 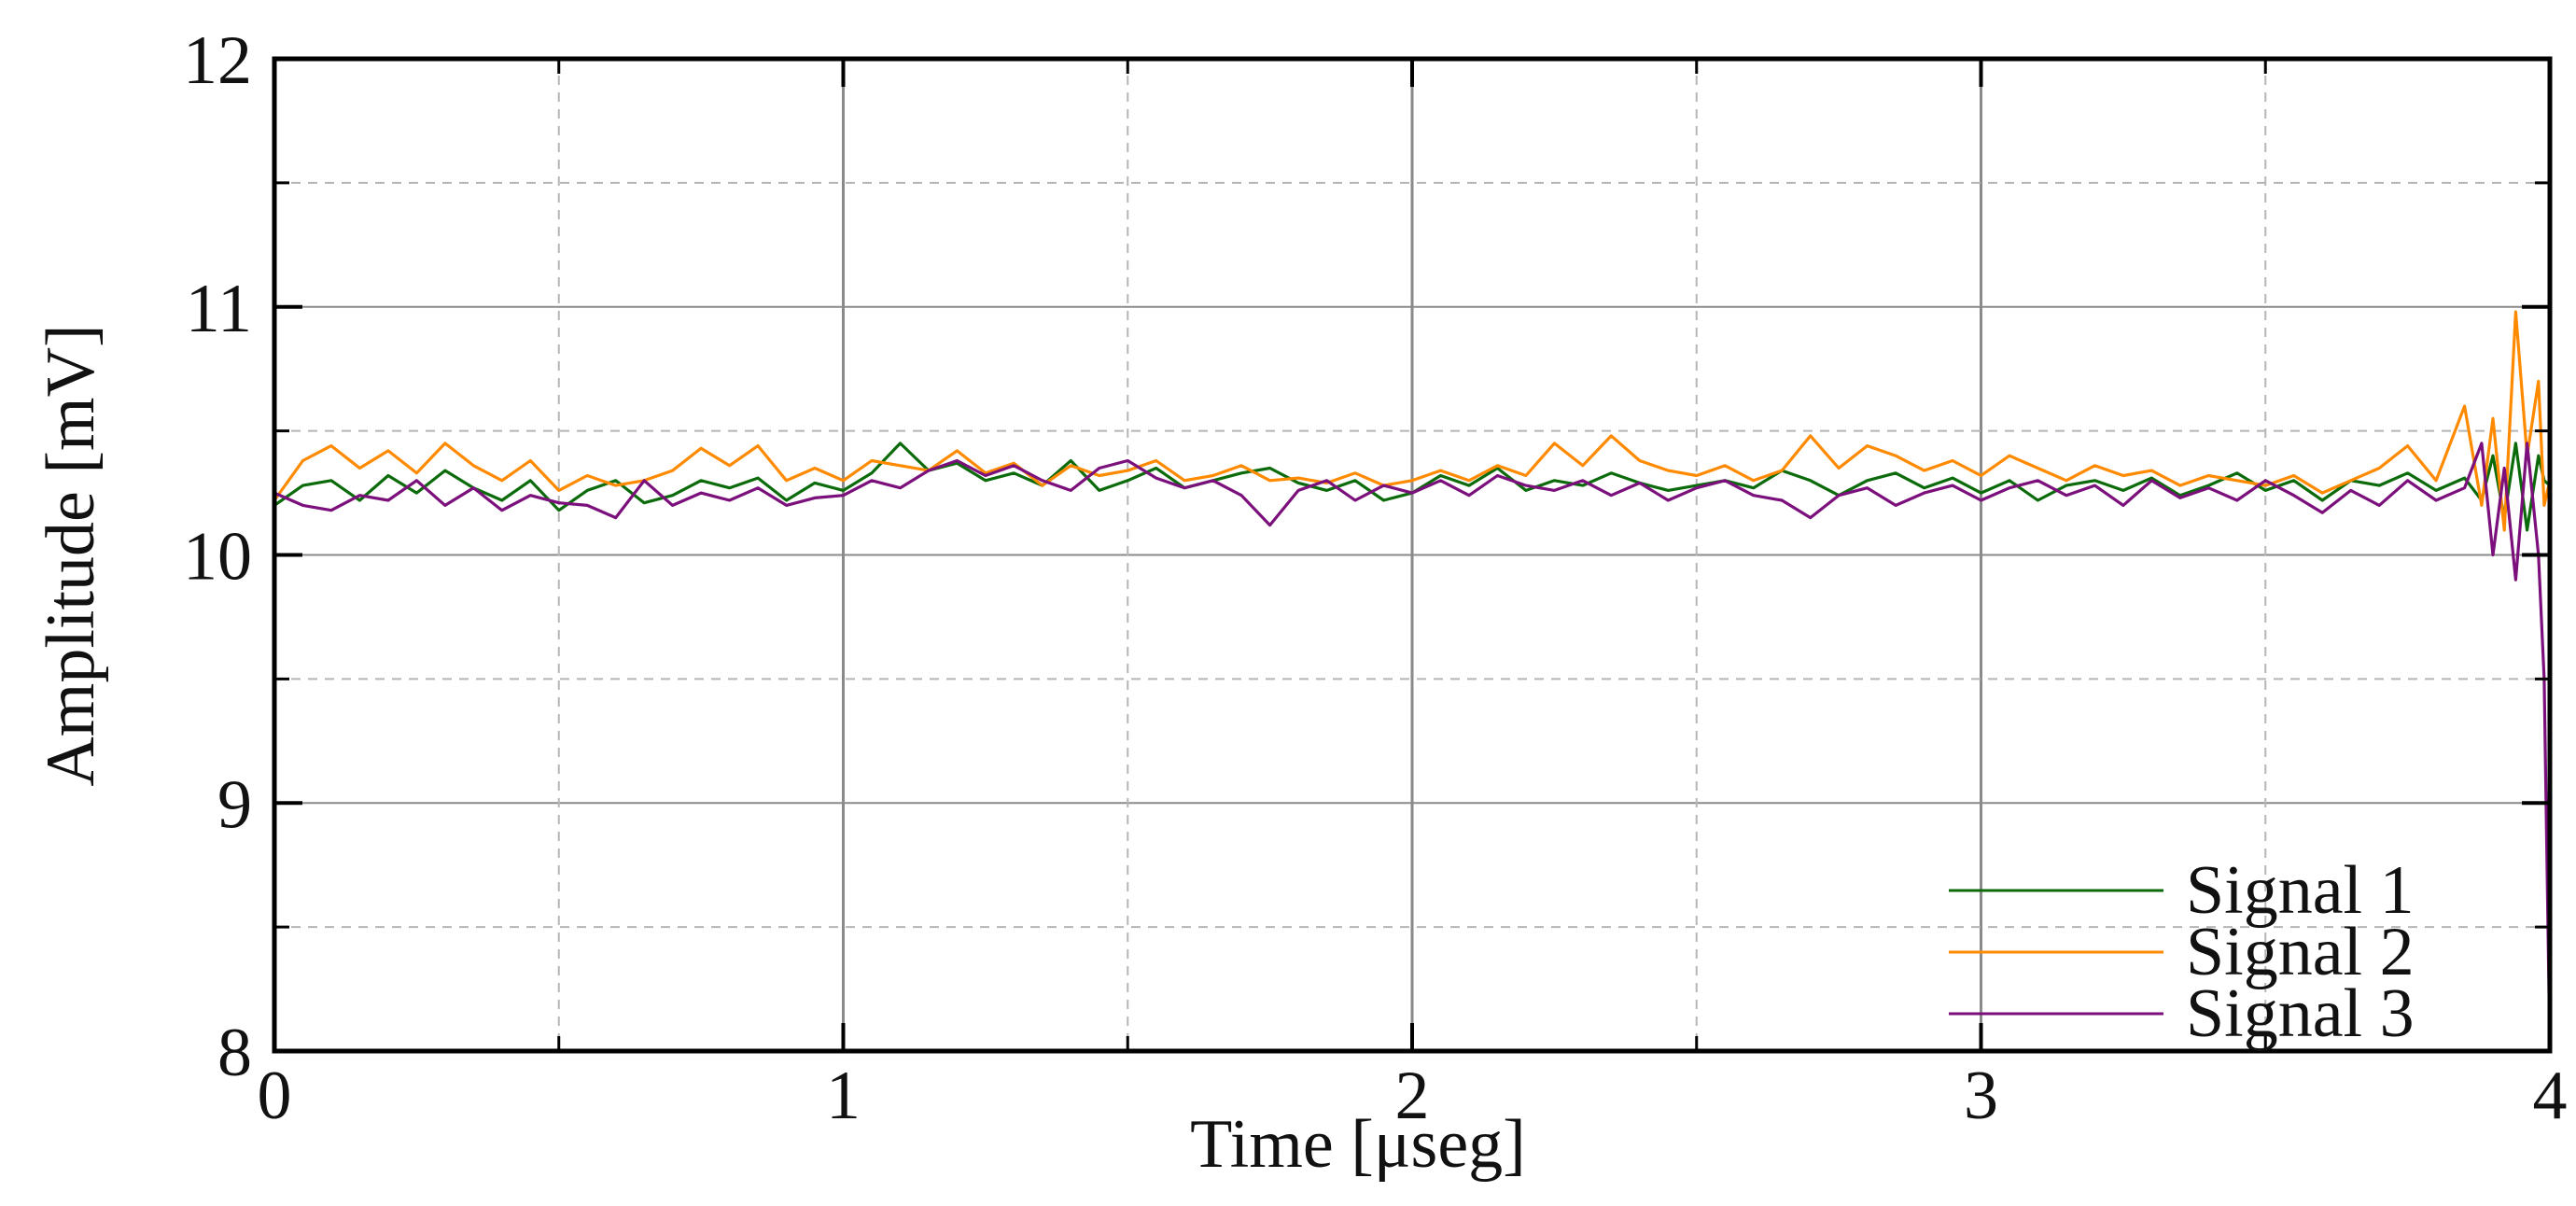 What do you see at coordinates (217, 61) in the screenshot?
I see `y-tick-label: 12` at bounding box center [217, 61].